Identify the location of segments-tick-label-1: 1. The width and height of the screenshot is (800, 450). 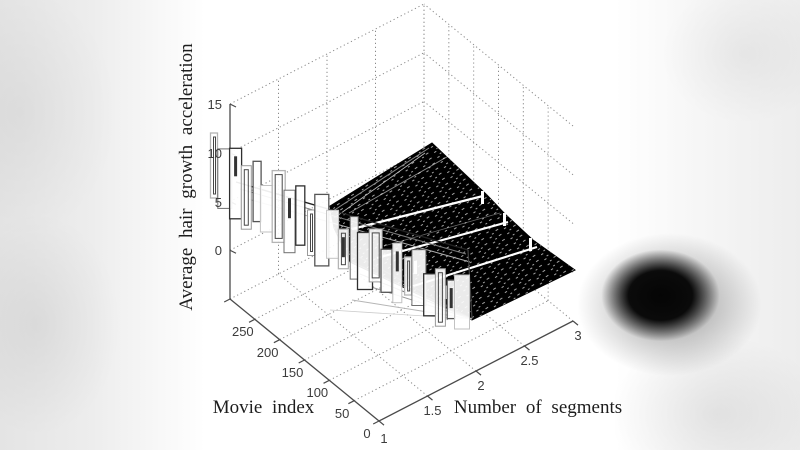
(384, 438).